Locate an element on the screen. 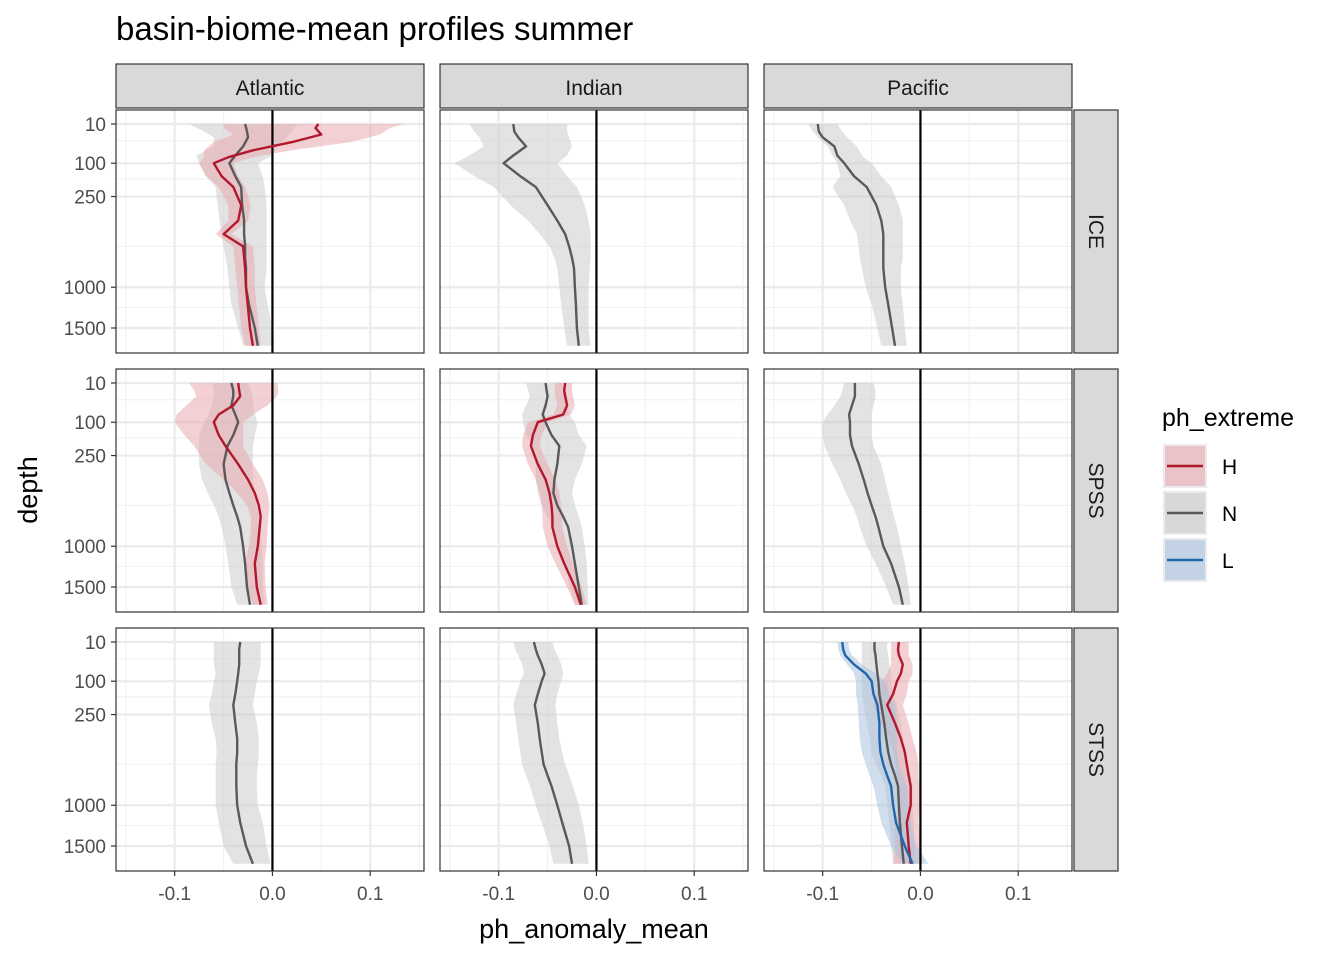 This screenshot has width=1344, height=960. strip-label-pacific: Pacific is located at coordinates (918, 88).